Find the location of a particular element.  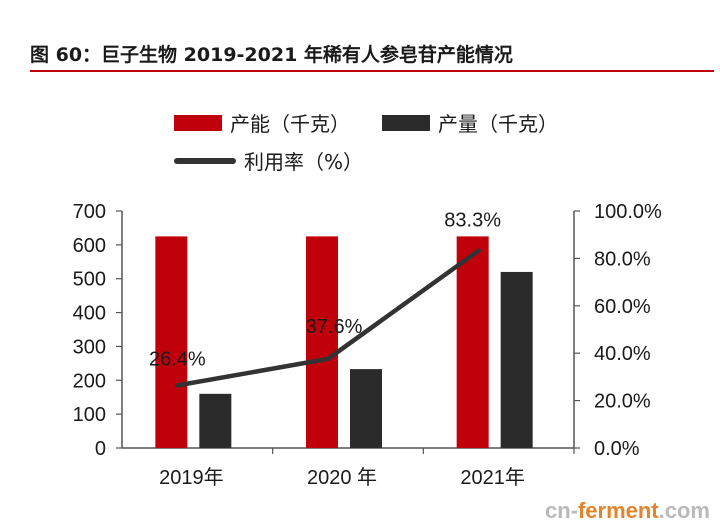

watermark-suffix: .com is located at coordinates (684, 510).